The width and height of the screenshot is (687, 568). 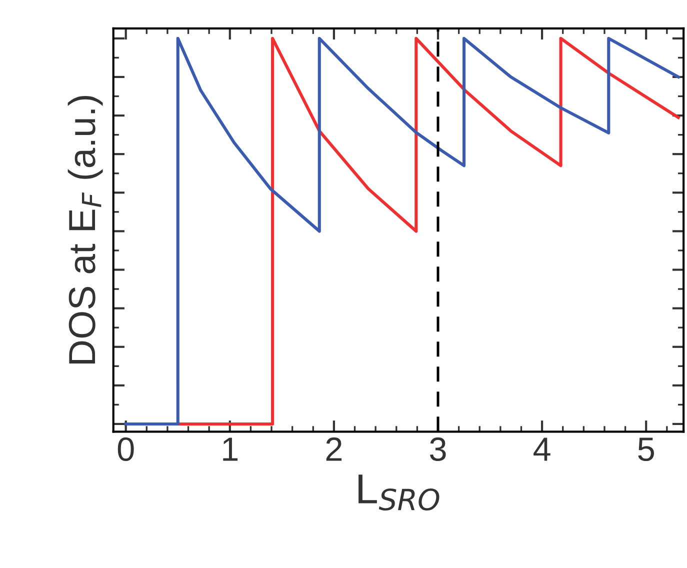 What do you see at coordinates (126, 449) in the screenshot?
I see `x-tick-label: 0` at bounding box center [126, 449].